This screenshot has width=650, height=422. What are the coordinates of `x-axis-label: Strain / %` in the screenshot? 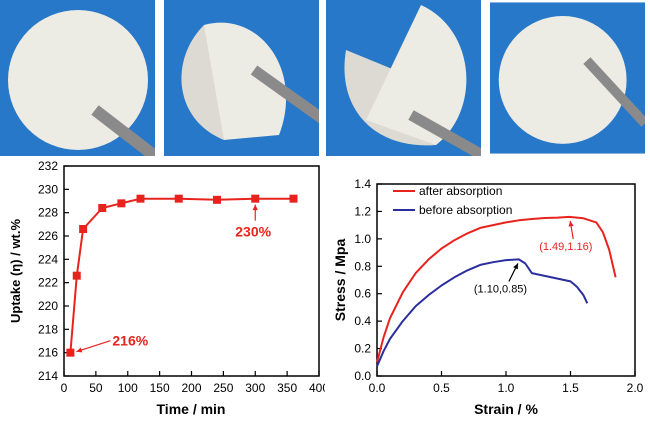 It's located at (506, 409).